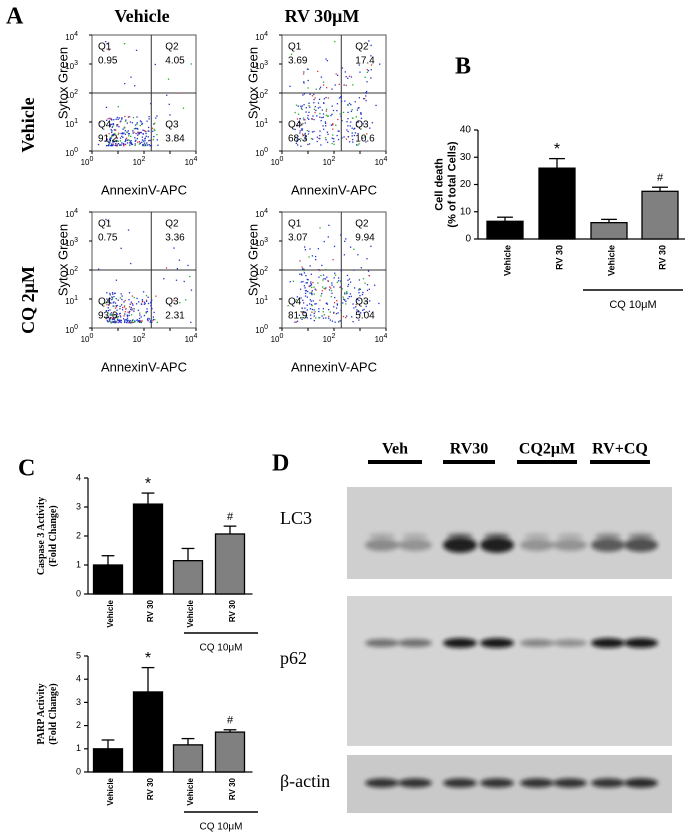  I want to click on significance-marker: *, so click(148, 658).